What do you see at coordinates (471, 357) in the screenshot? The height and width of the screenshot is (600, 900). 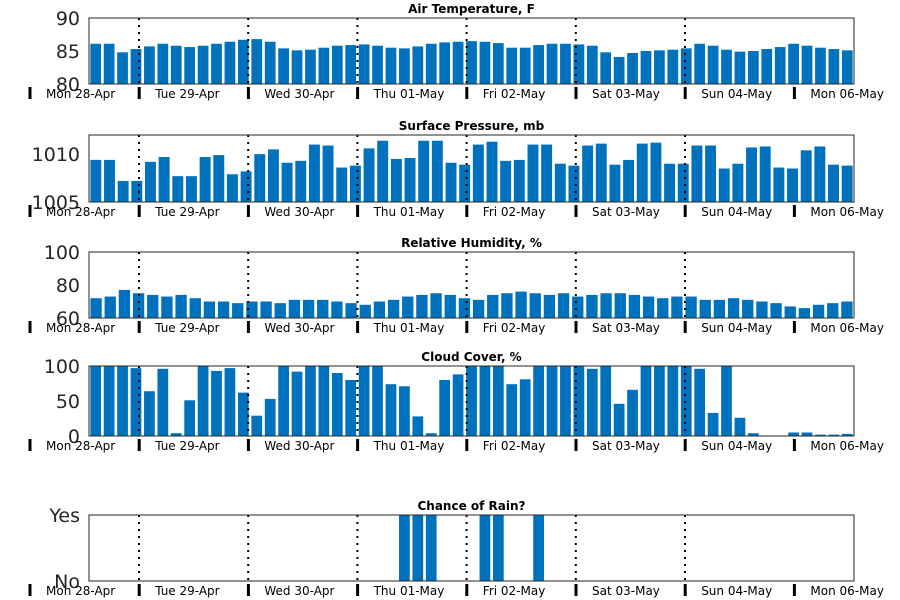 I see `panel-title: Cloud Cover, %` at bounding box center [471, 357].